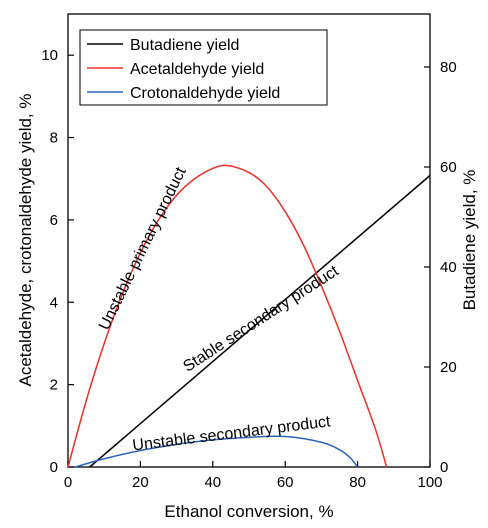  What do you see at coordinates (448, 67) in the screenshot?
I see `y-right-tick-label-4: 80` at bounding box center [448, 67].